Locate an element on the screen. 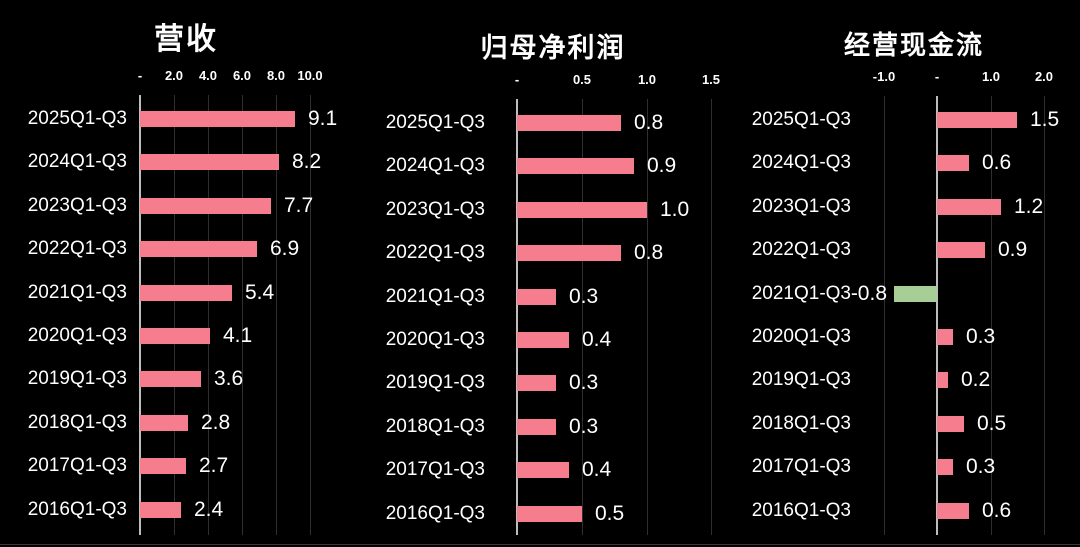  axis-tick-label: 0.5 is located at coordinates (582, 79).